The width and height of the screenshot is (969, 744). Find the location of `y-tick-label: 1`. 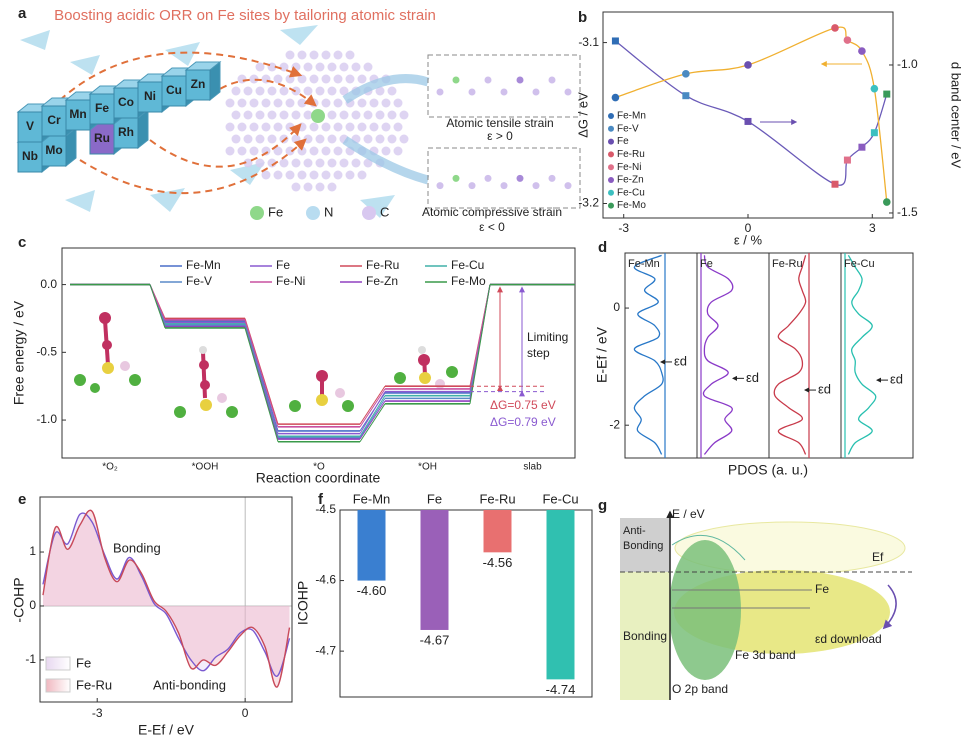

y-tick-label: 1 is located at coordinates (32, 551).